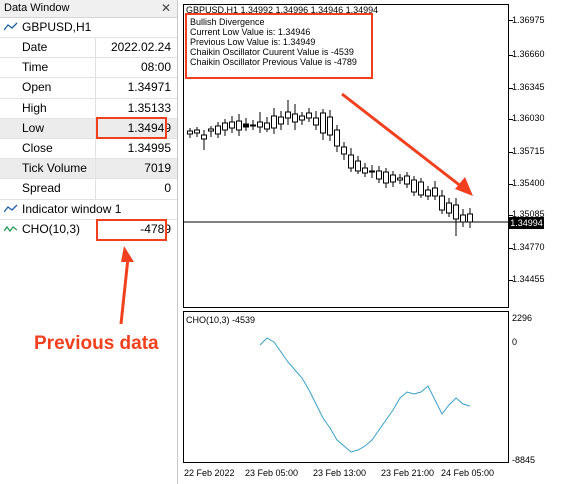 This screenshot has width=561, height=484. I want to click on low-value-highlight, so click(131, 128).